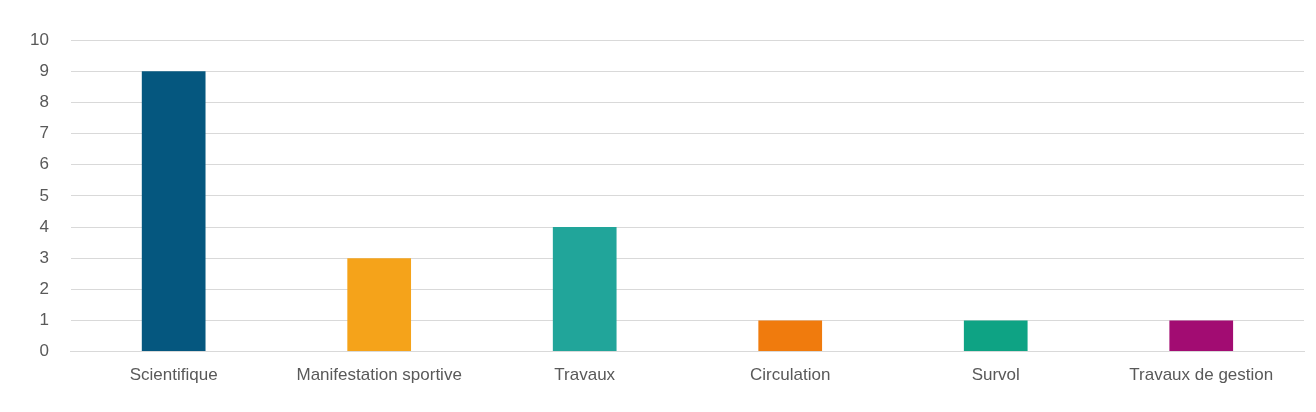 The height and width of the screenshot is (412, 1316). I want to click on y-tick-label: 0, so click(44, 351).